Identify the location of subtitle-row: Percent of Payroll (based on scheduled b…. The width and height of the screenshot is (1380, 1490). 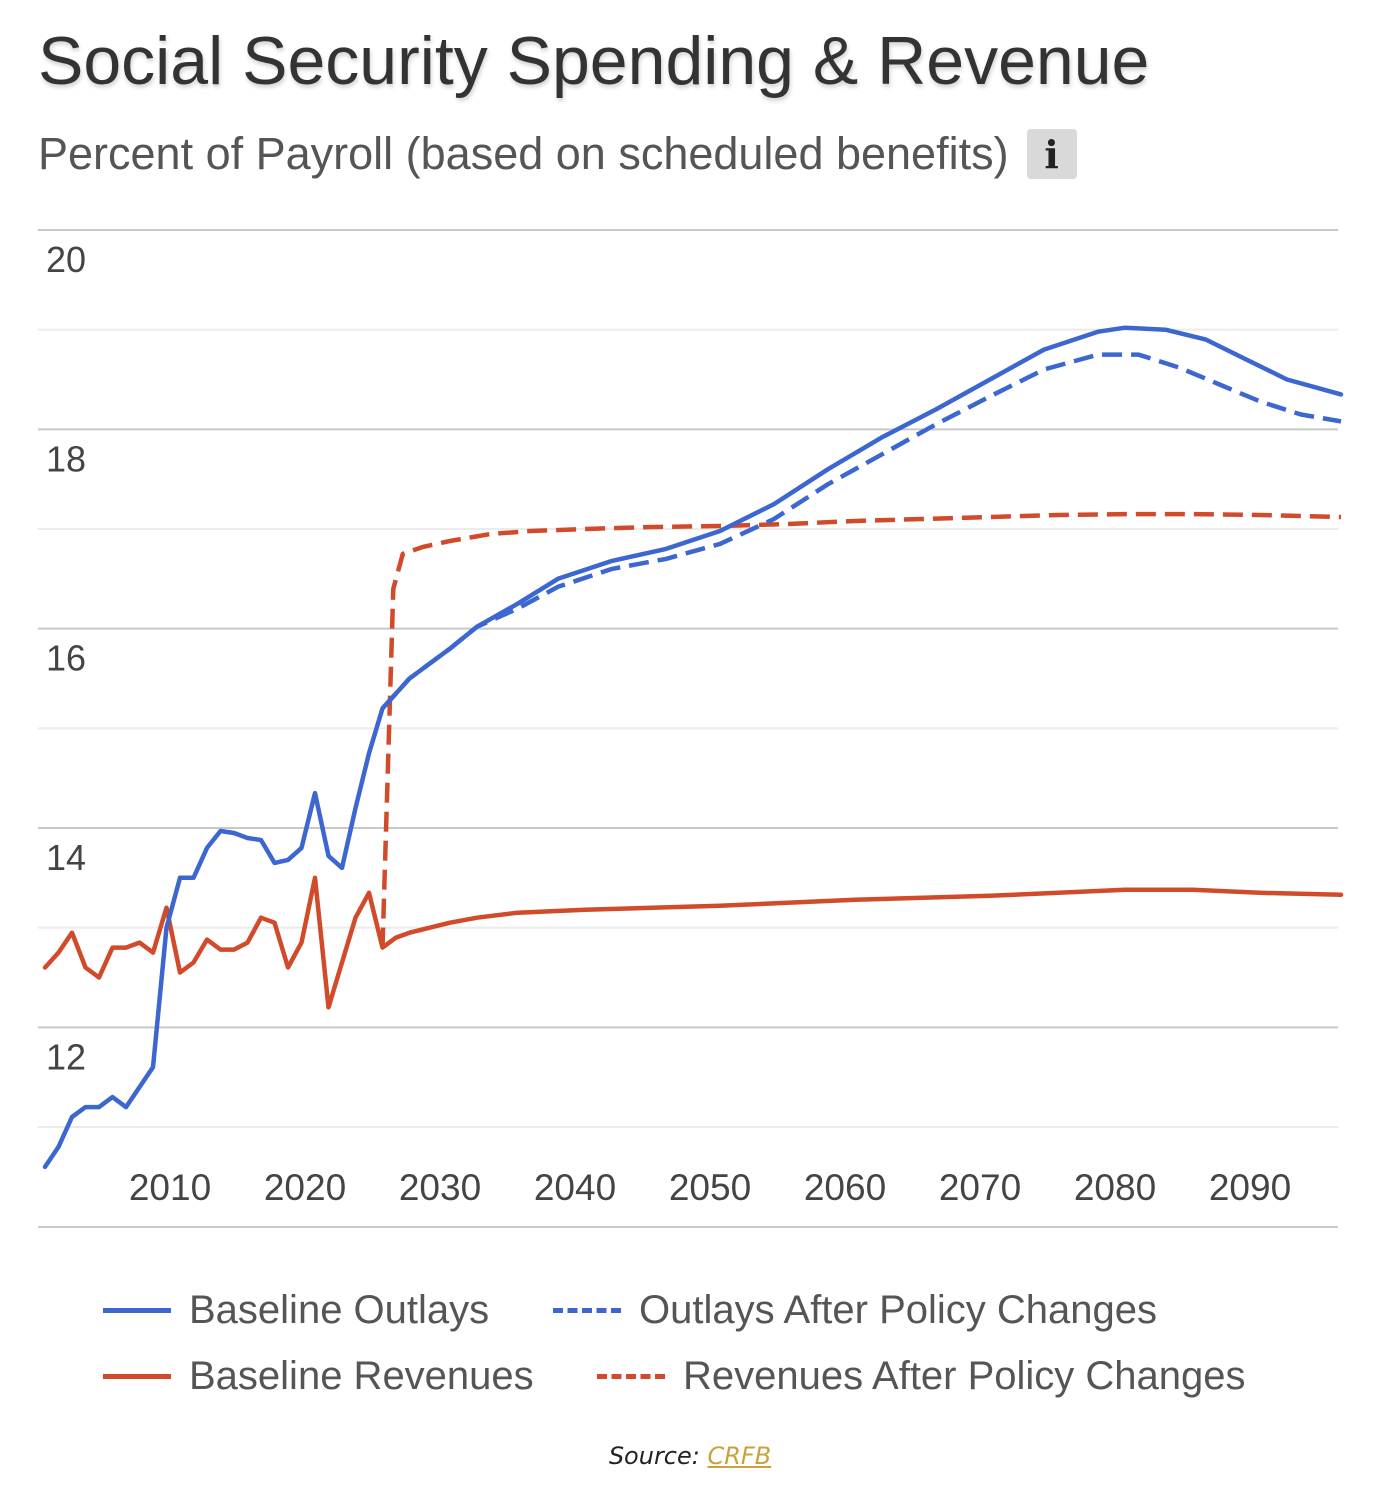
(557, 154).